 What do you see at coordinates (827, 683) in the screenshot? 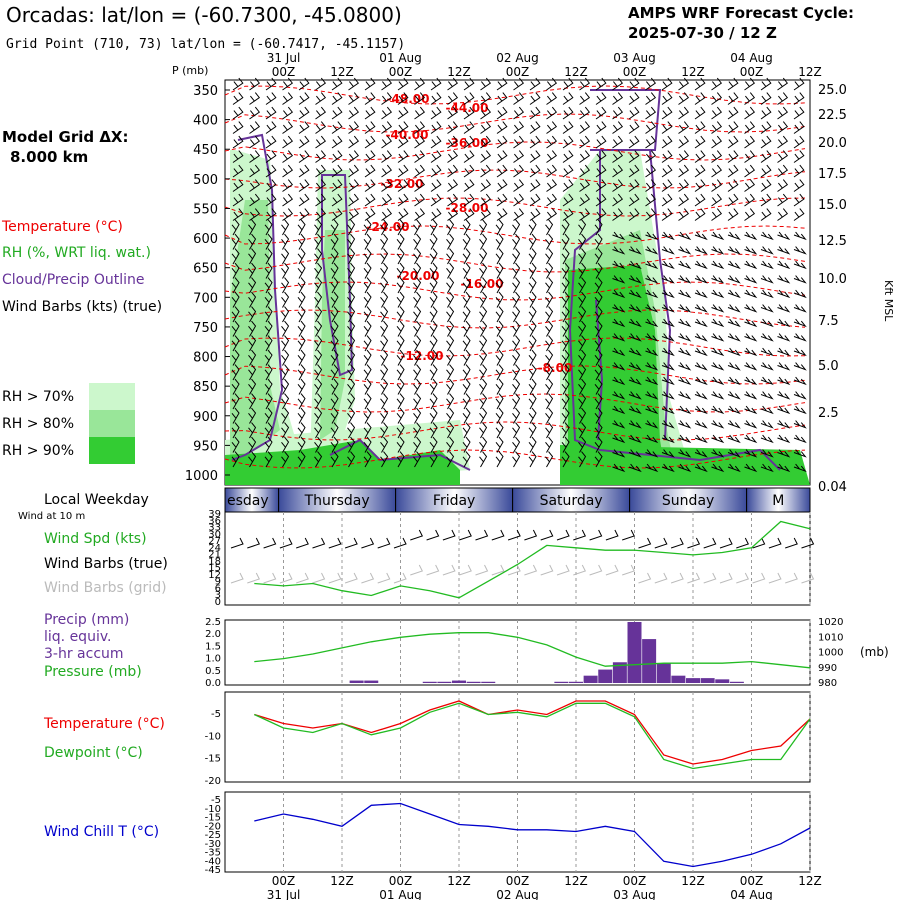
I see `y-tick: 980` at bounding box center [827, 683].